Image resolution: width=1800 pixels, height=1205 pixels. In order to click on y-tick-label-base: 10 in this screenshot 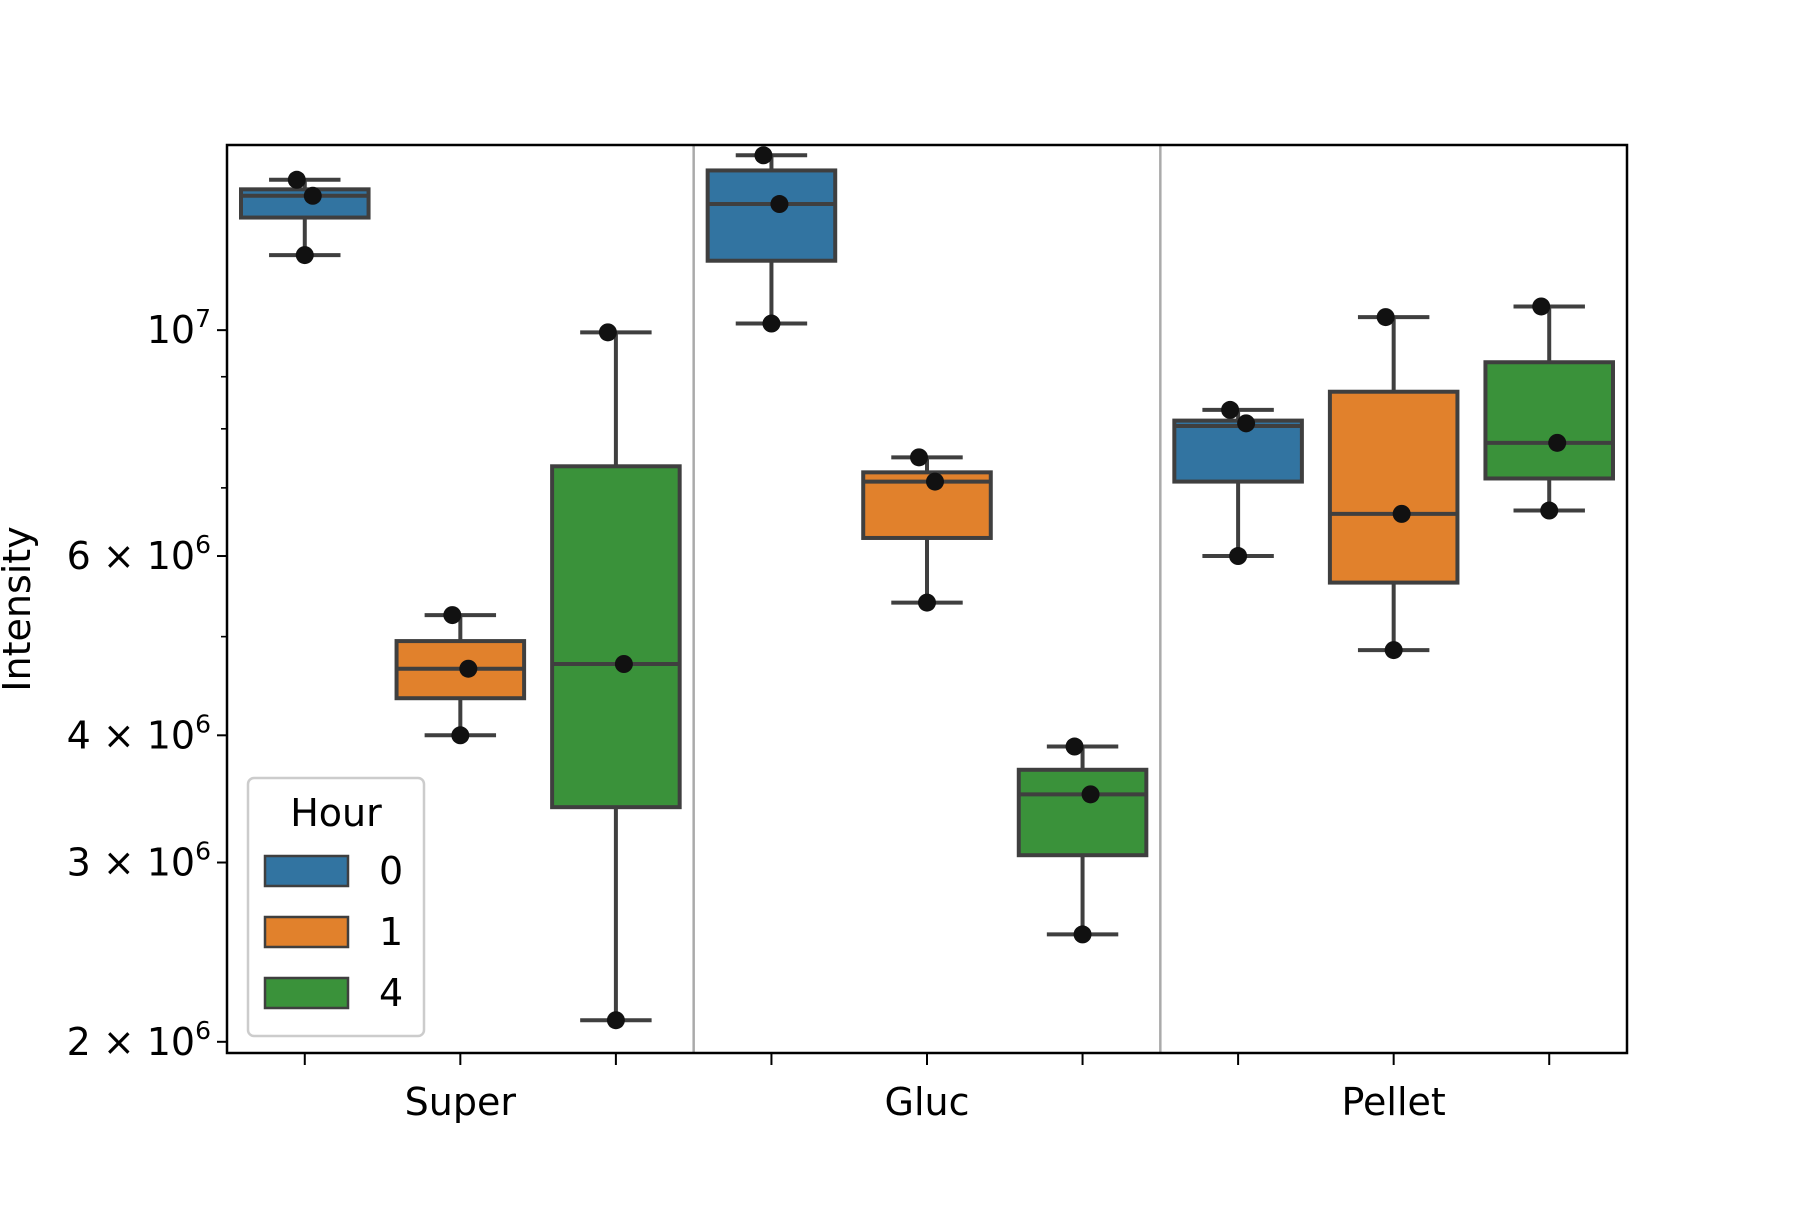, I will do `click(171, 330)`.